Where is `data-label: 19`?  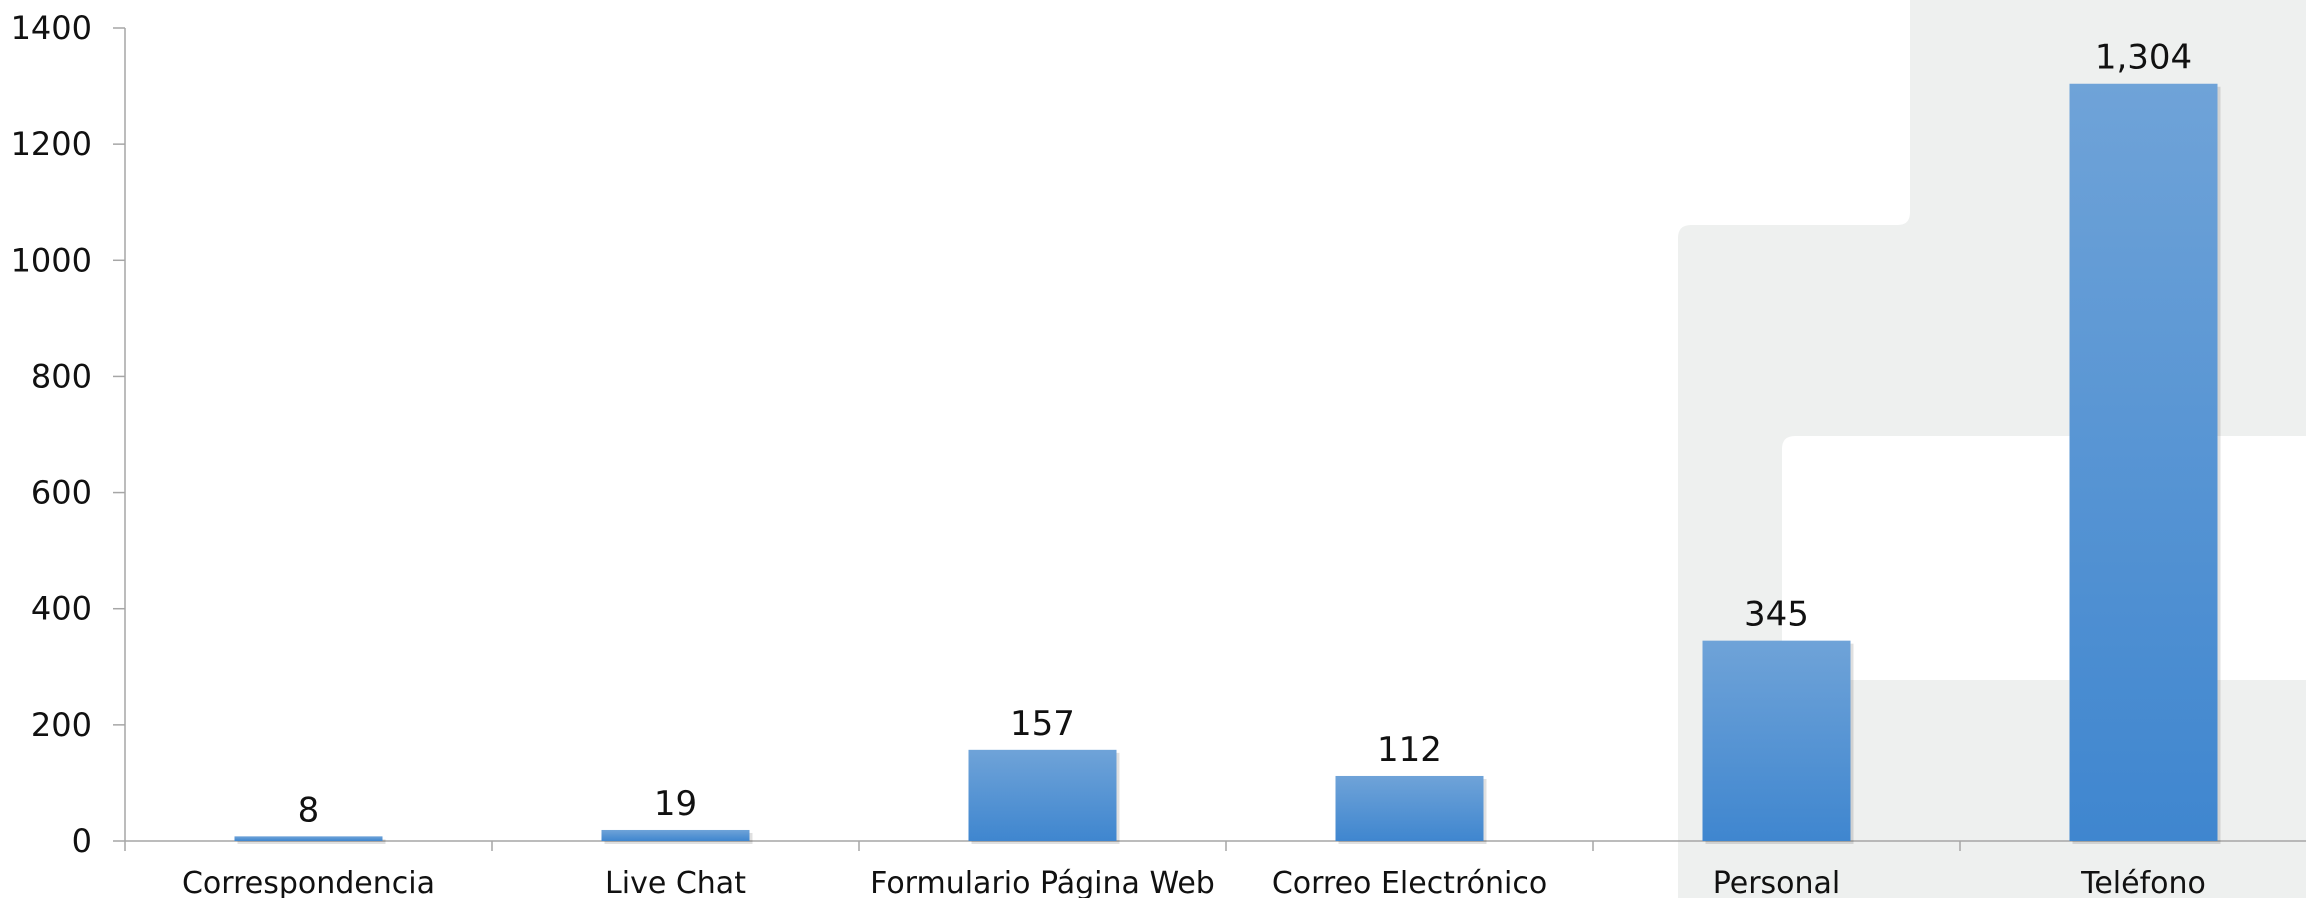
data-label: 19 is located at coordinates (675, 804).